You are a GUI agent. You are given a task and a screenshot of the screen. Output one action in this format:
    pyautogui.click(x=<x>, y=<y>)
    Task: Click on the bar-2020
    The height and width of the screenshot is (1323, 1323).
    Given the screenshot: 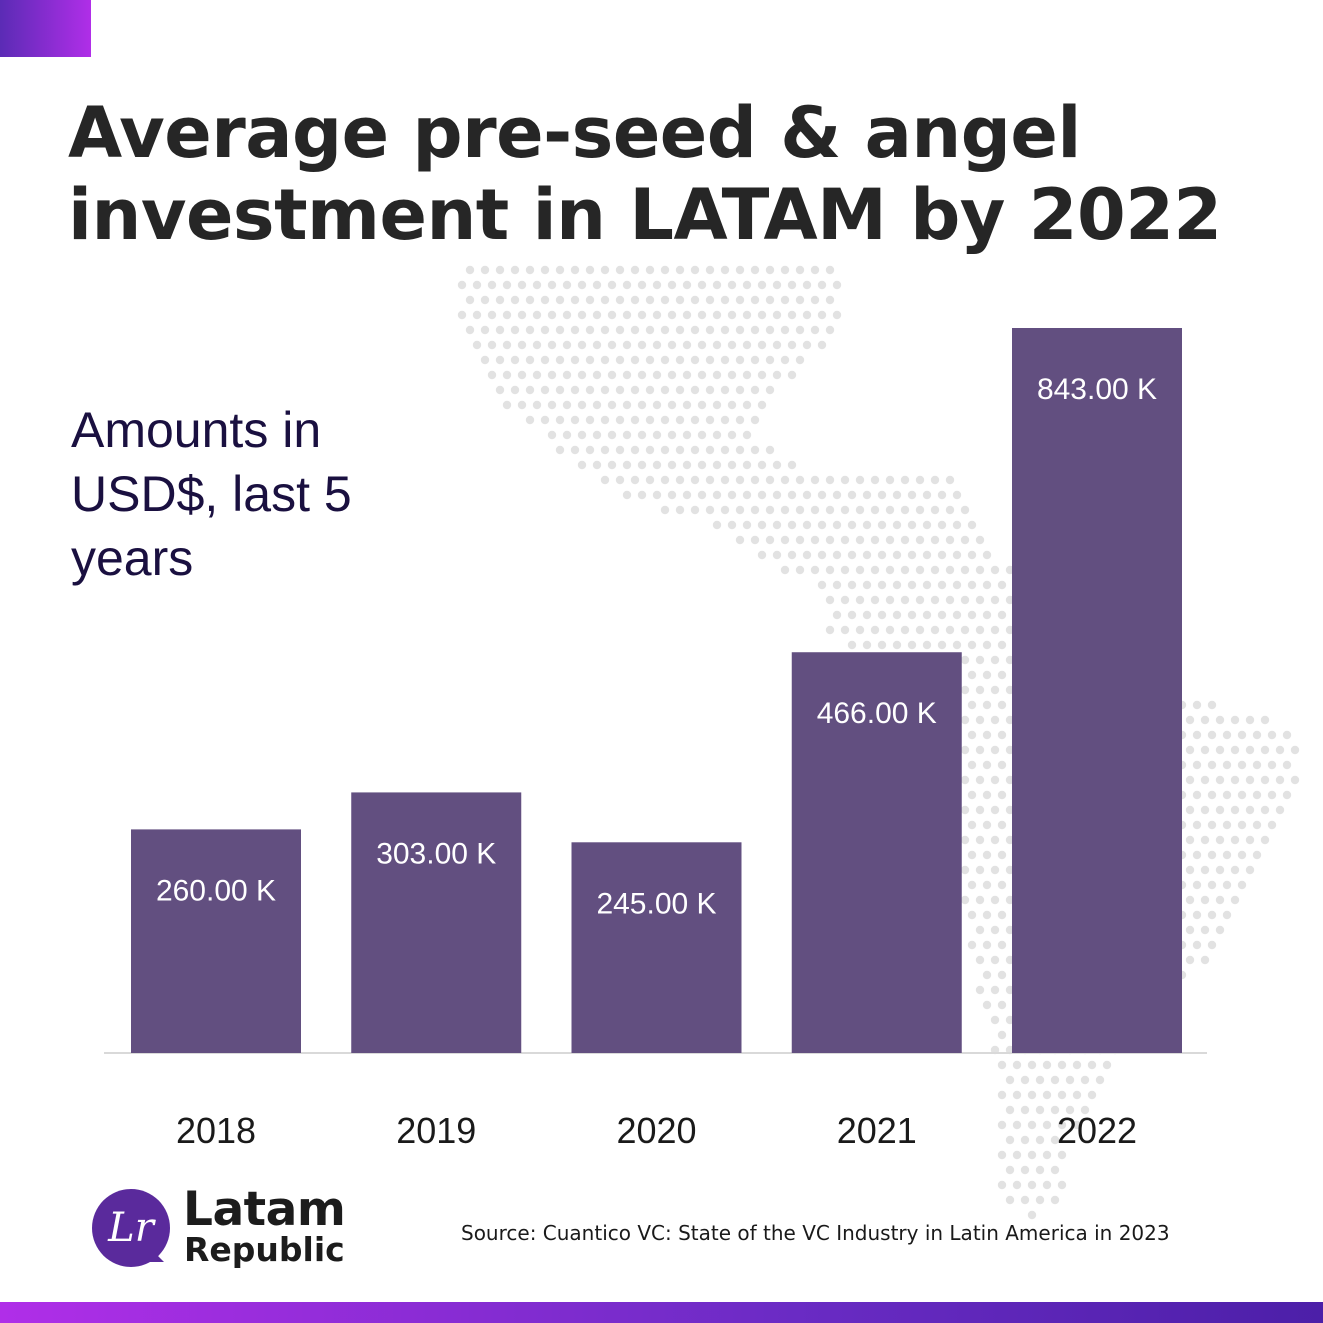 What is the action you would take?
    pyautogui.click(x=656, y=947)
    